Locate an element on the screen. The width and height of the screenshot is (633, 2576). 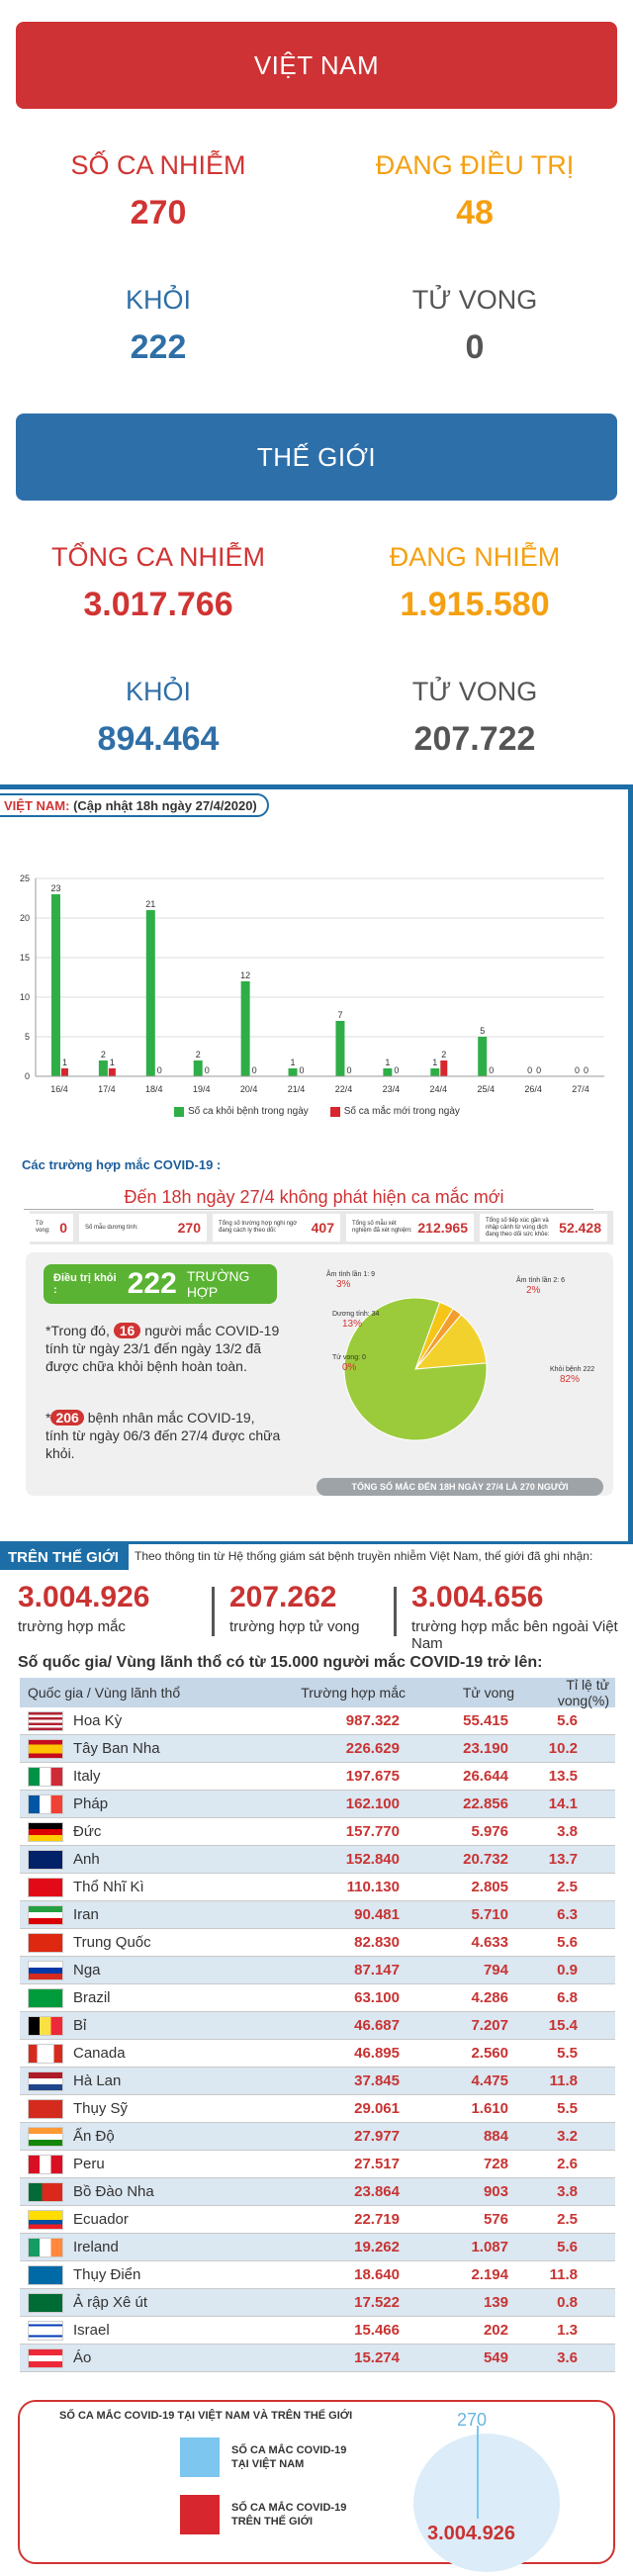
table-row: Iran 90.481 5.710 6.3 is located at coordinates (317, 1915).